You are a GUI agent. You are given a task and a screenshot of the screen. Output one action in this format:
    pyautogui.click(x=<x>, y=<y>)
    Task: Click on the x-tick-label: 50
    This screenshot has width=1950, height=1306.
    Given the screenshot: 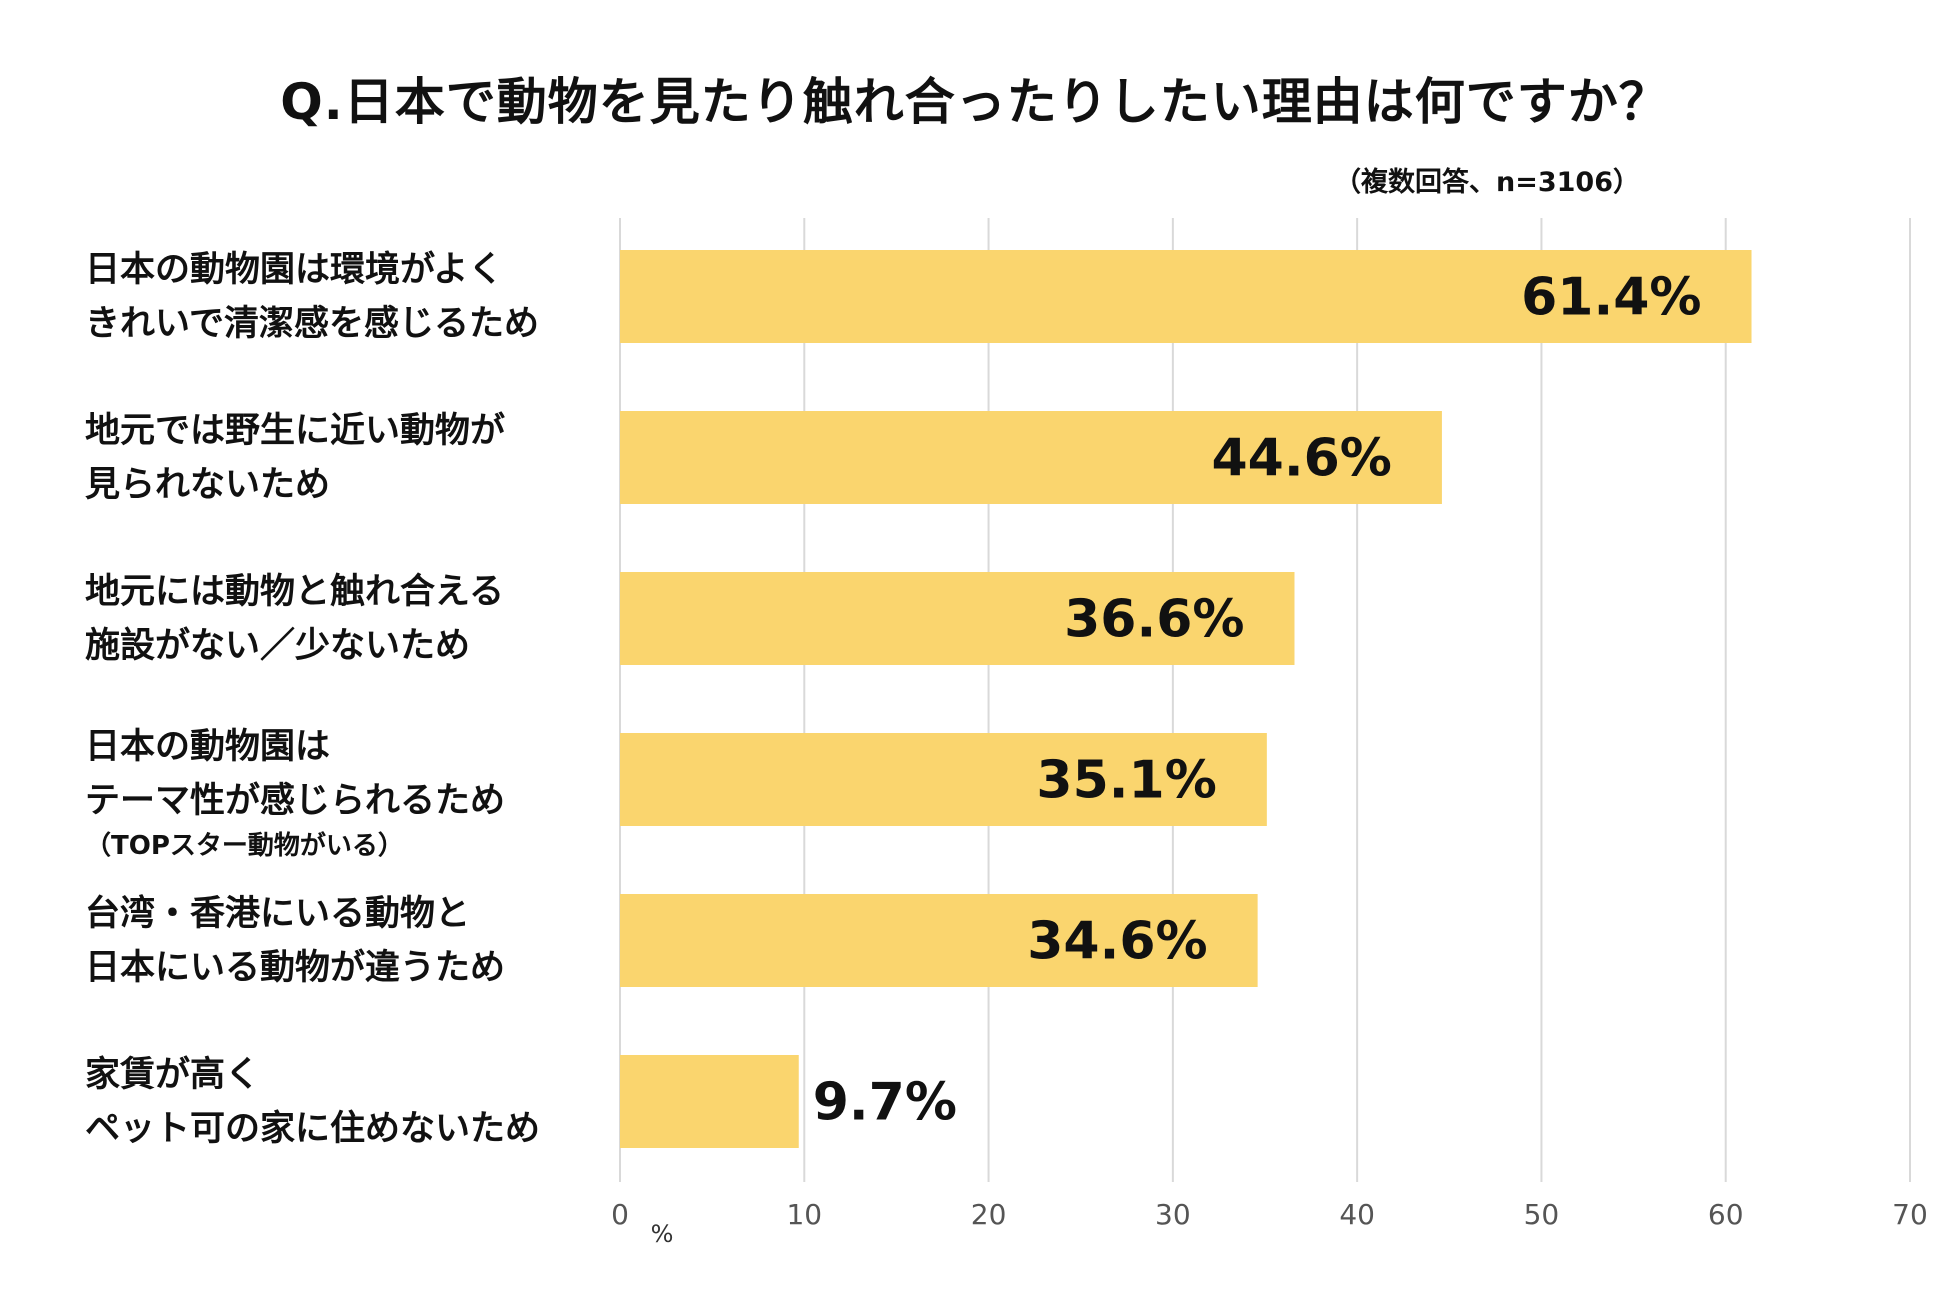 What is the action you would take?
    pyautogui.click(x=1542, y=1214)
    